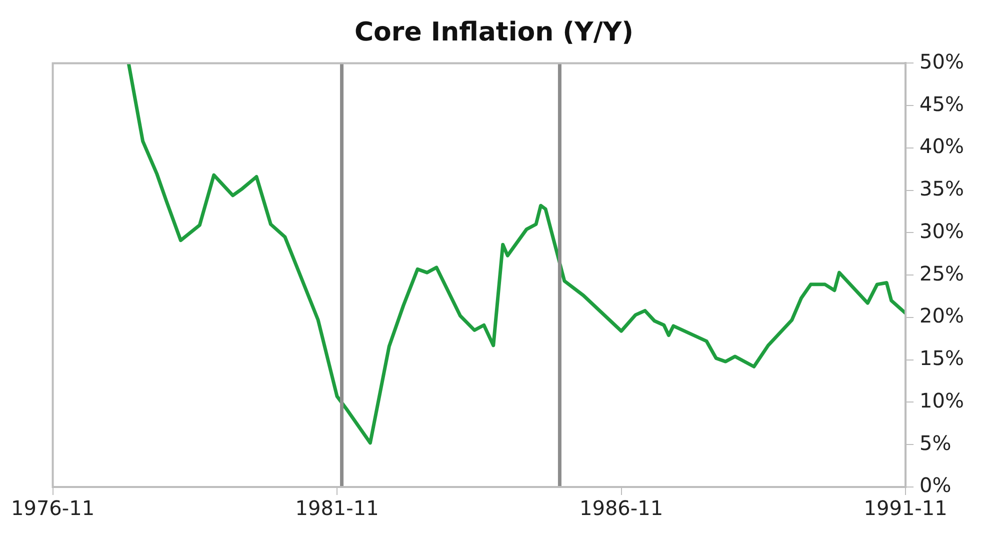  What do you see at coordinates (942, 230) in the screenshot?
I see `y-tick-label: 30%` at bounding box center [942, 230].